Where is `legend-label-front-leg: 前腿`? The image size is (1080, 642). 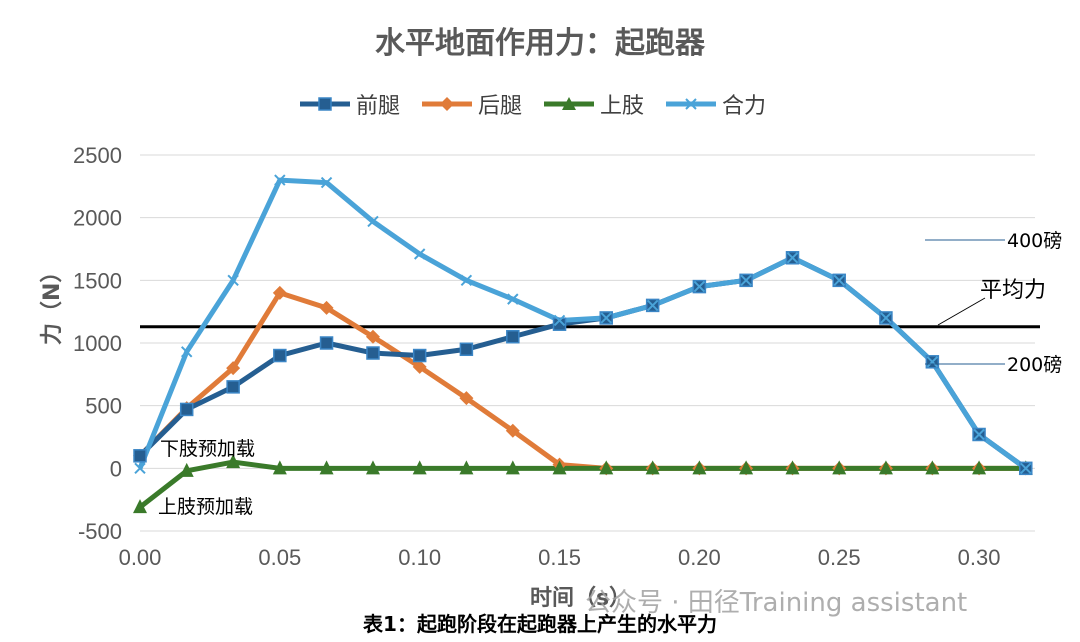
legend-label-front-leg: 前腿 is located at coordinates (378, 106).